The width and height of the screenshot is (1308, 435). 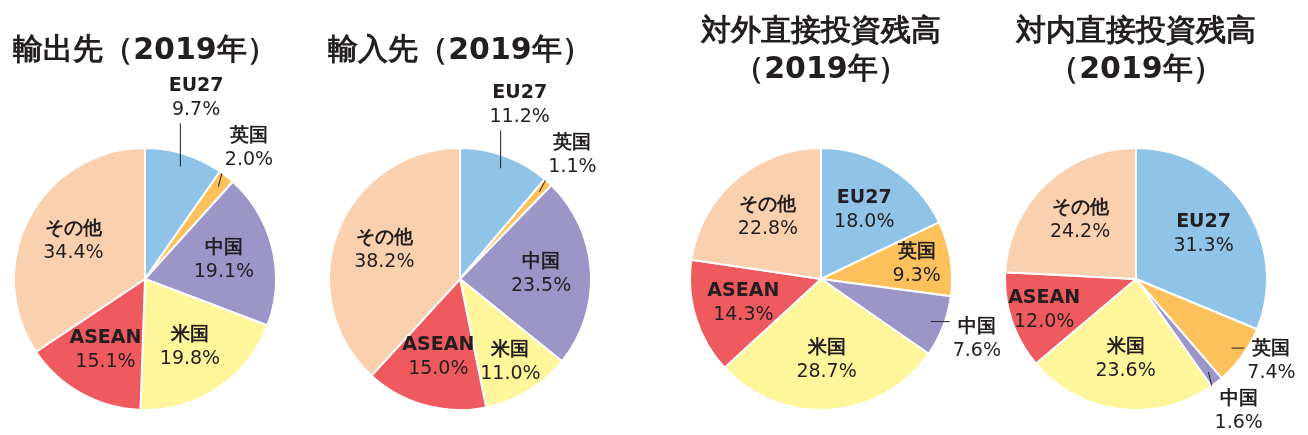 I want to click on data-label: 23.5%, so click(x=541, y=284).